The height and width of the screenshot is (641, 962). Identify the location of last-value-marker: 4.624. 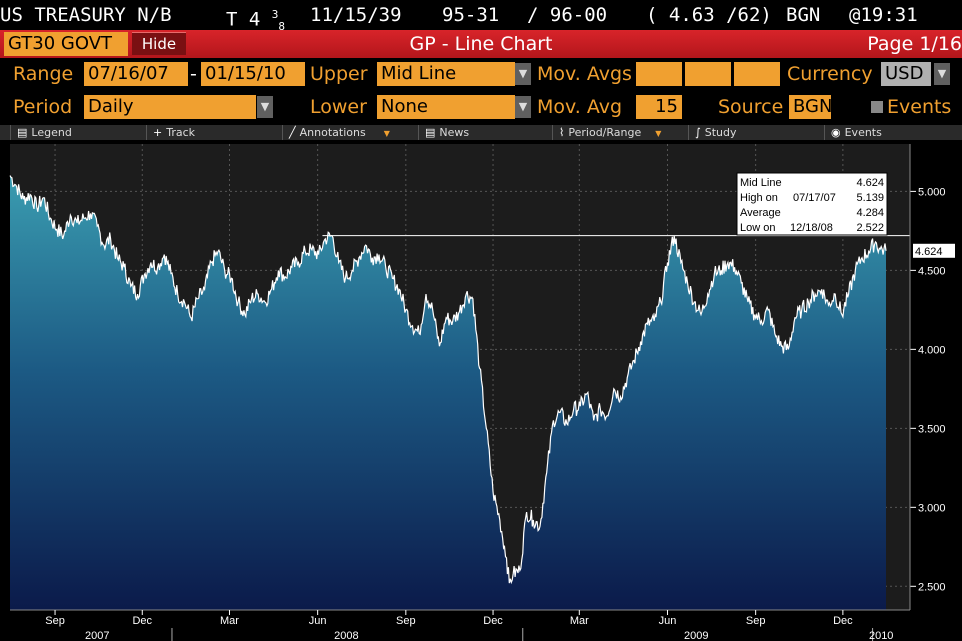
(934, 250).